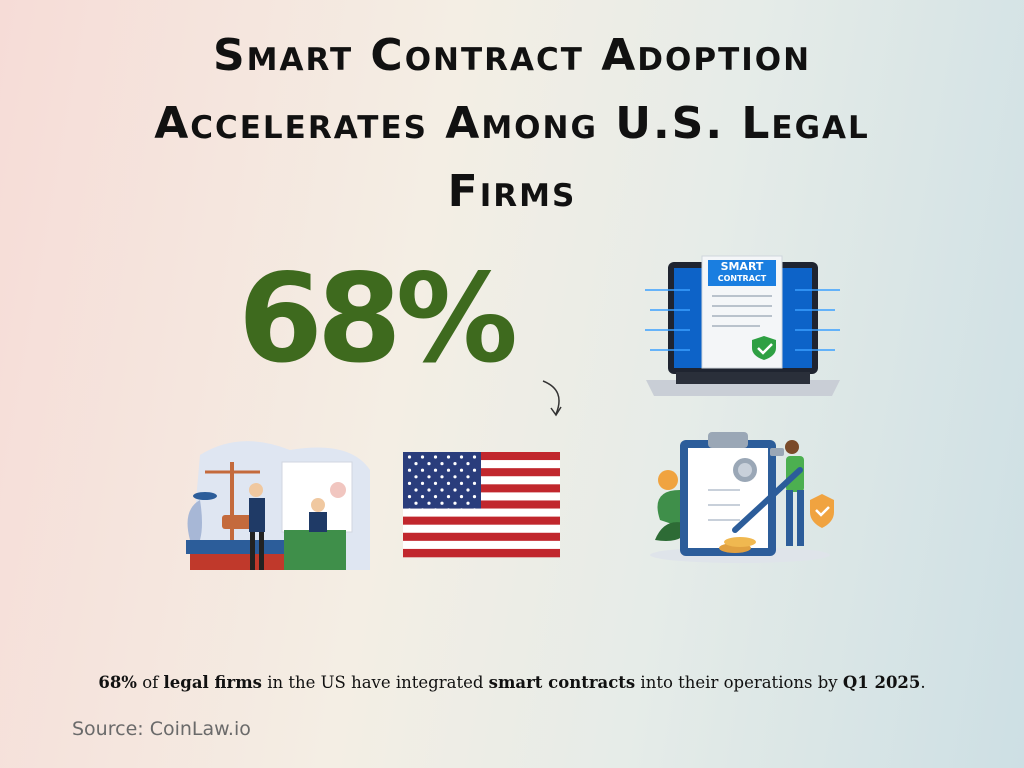  Describe the element at coordinates (375, 682) in the screenshot. I see `caption-segment: in the US have integrated` at that location.